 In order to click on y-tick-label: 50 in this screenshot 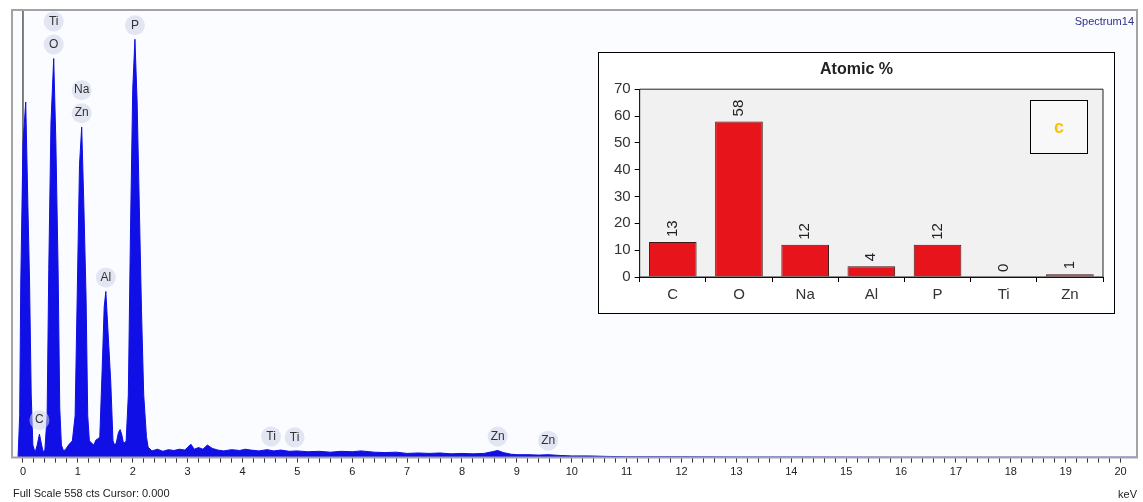, I will do `click(622, 141)`.